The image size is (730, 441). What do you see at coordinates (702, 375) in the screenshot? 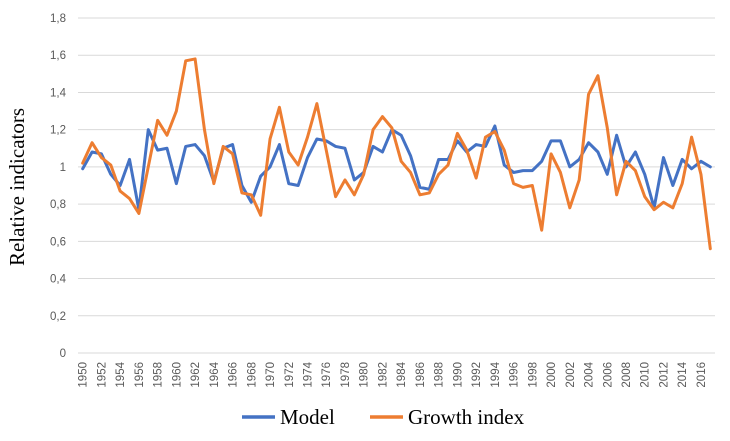
I see `x-tick-label: 2016` at bounding box center [702, 375].